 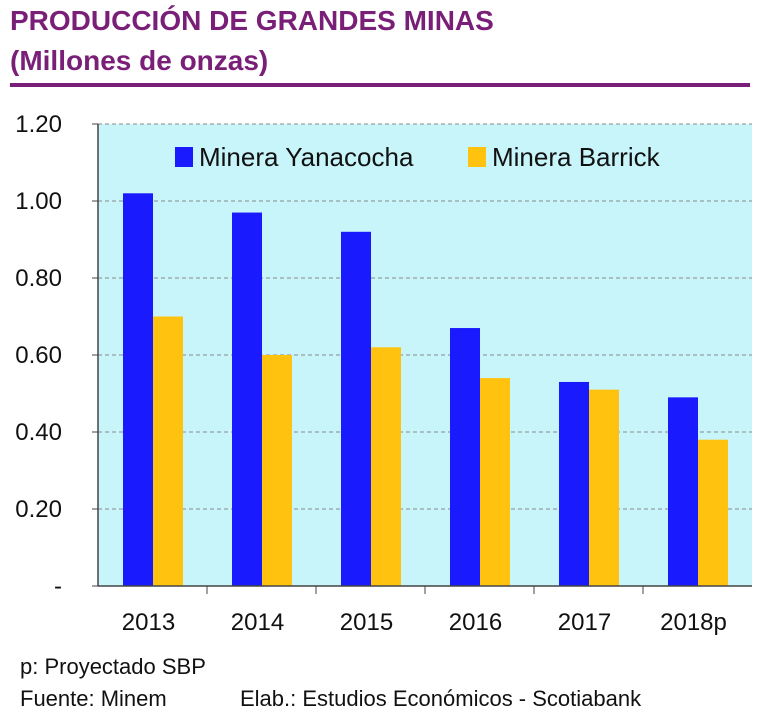 What do you see at coordinates (252, 20) in the screenshot?
I see `chart-title: PRODUCCIÓN DE GRANDES MINAS` at bounding box center [252, 20].